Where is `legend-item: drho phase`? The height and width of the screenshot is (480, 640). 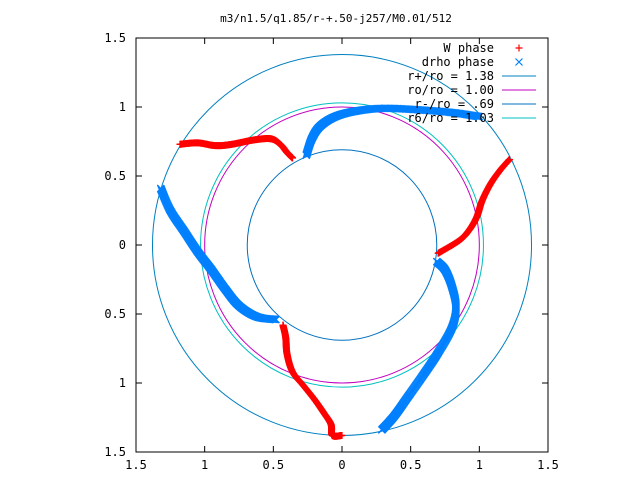
legend-item: drho phase is located at coordinates (472, 62).